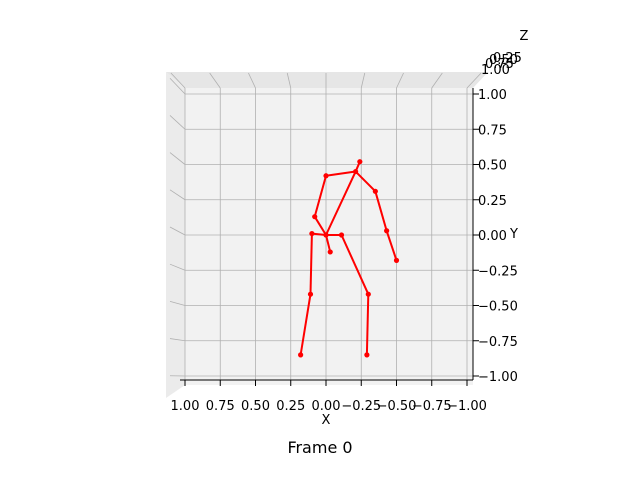 The height and width of the screenshot is (480, 640). Describe the element at coordinates (432, 406) in the screenshot. I see `x-tick-label: −0.75` at that location.